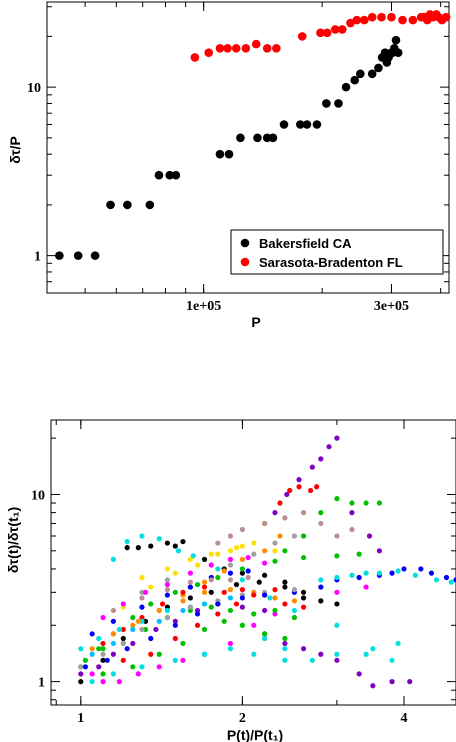 The height and width of the screenshot is (742, 456). Describe the element at coordinates (255, 734) in the screenshot. I see `x-axis-label: P(t)/P(t₁)` at that location.